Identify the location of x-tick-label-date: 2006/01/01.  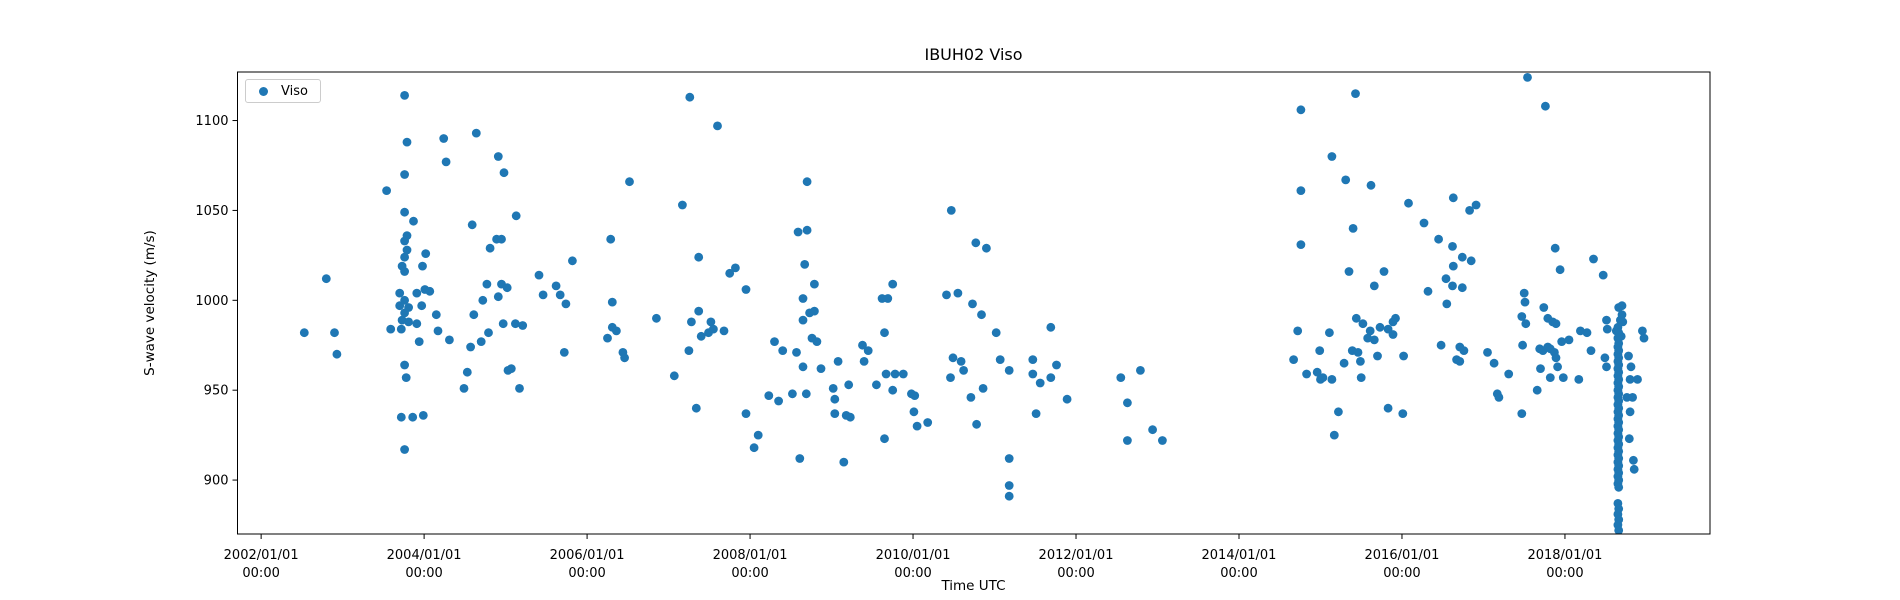
(587, 555).